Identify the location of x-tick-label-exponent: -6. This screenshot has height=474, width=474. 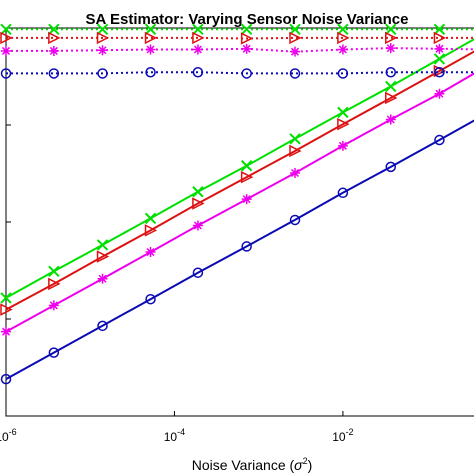
(13, 432).